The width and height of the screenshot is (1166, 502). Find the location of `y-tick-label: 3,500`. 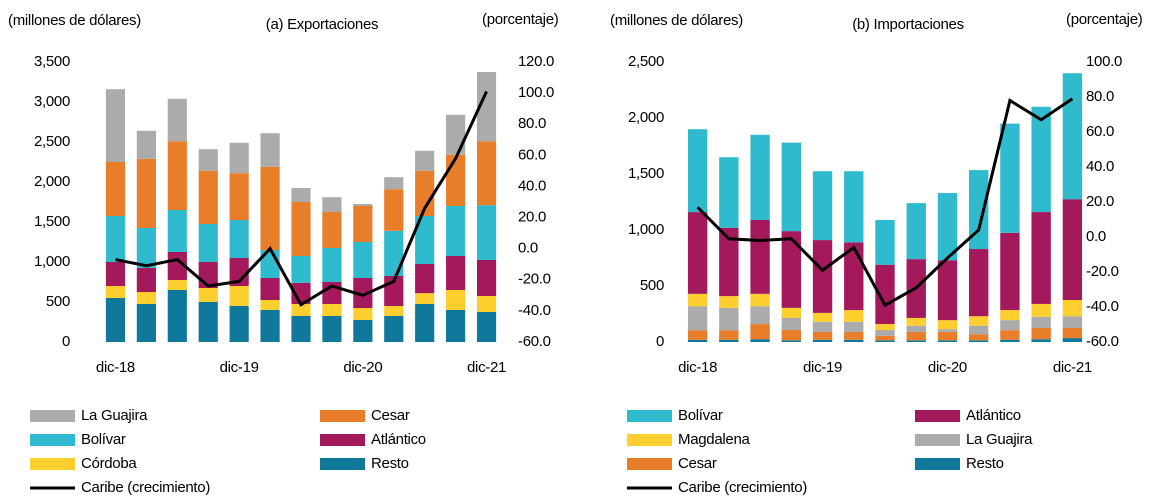

y-tick-label: 3,500 is located at coordinates (52, 61).